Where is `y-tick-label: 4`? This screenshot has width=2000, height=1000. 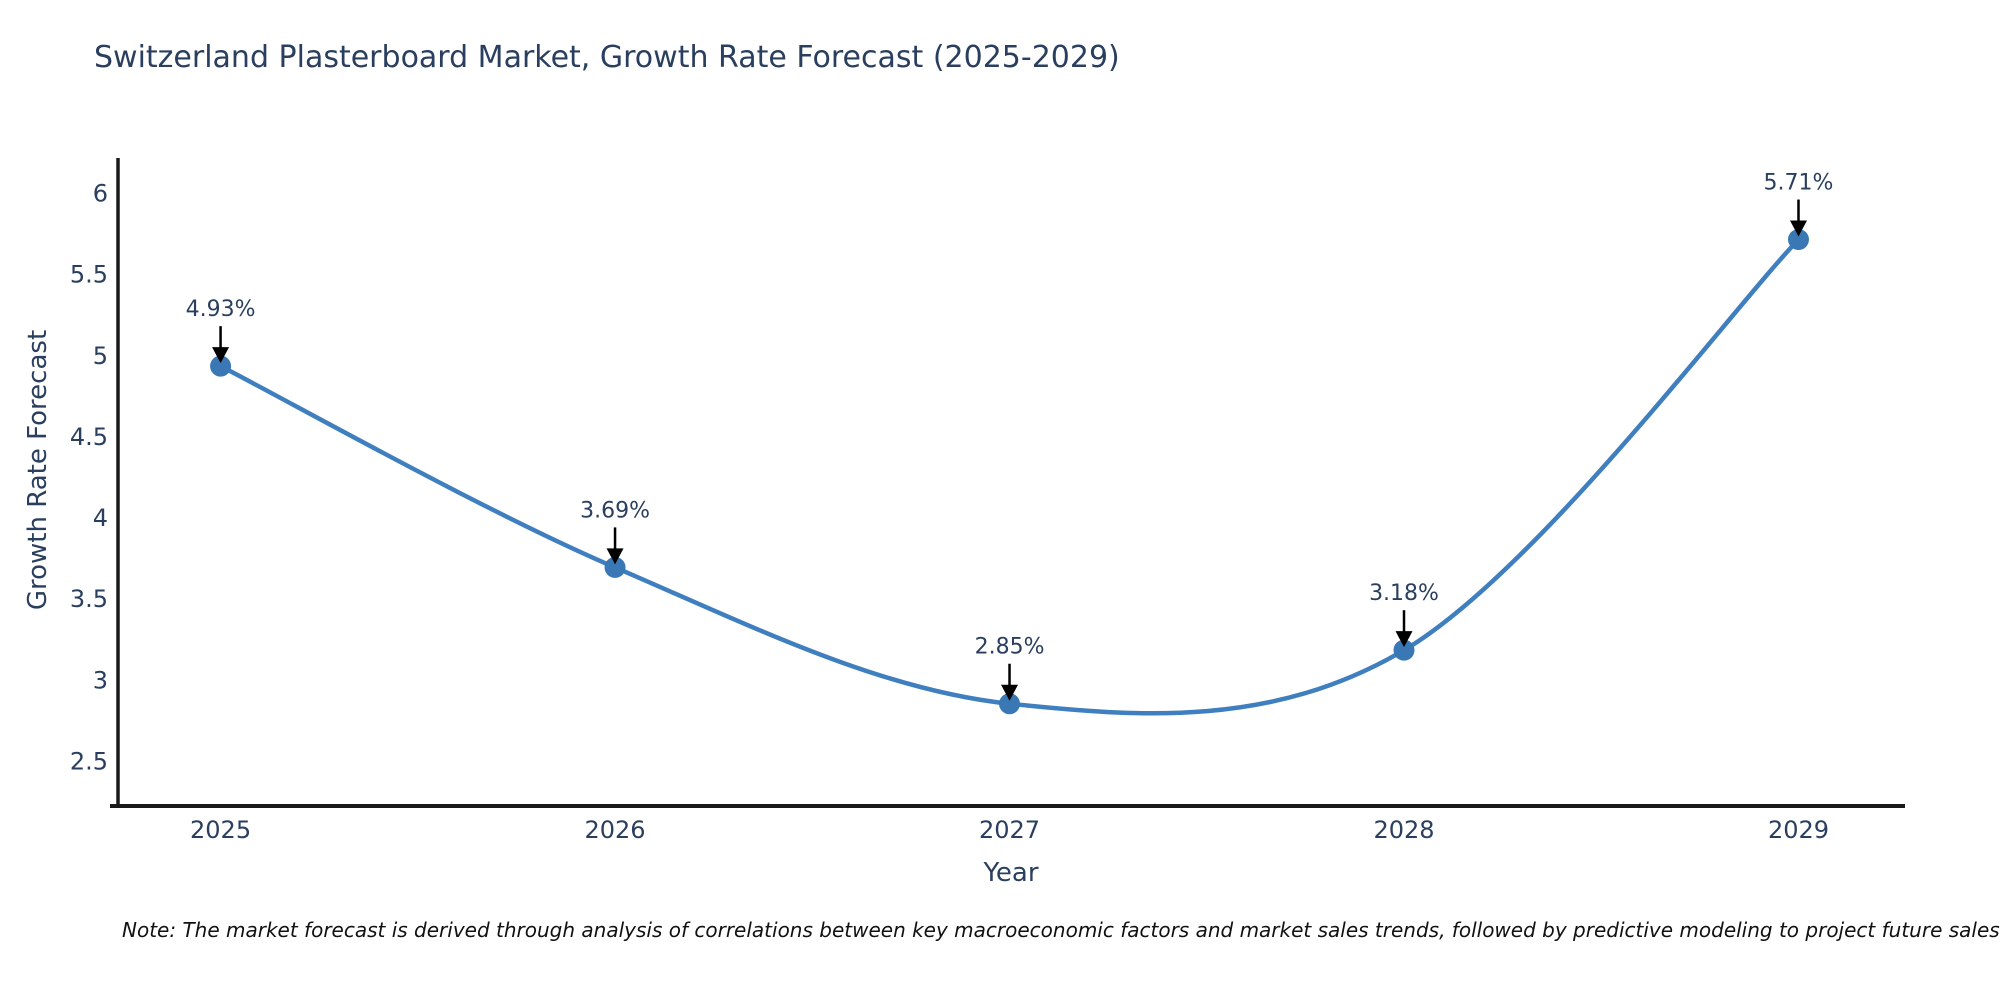 y-tick-label: 4 is located at coordinates (100, 518).